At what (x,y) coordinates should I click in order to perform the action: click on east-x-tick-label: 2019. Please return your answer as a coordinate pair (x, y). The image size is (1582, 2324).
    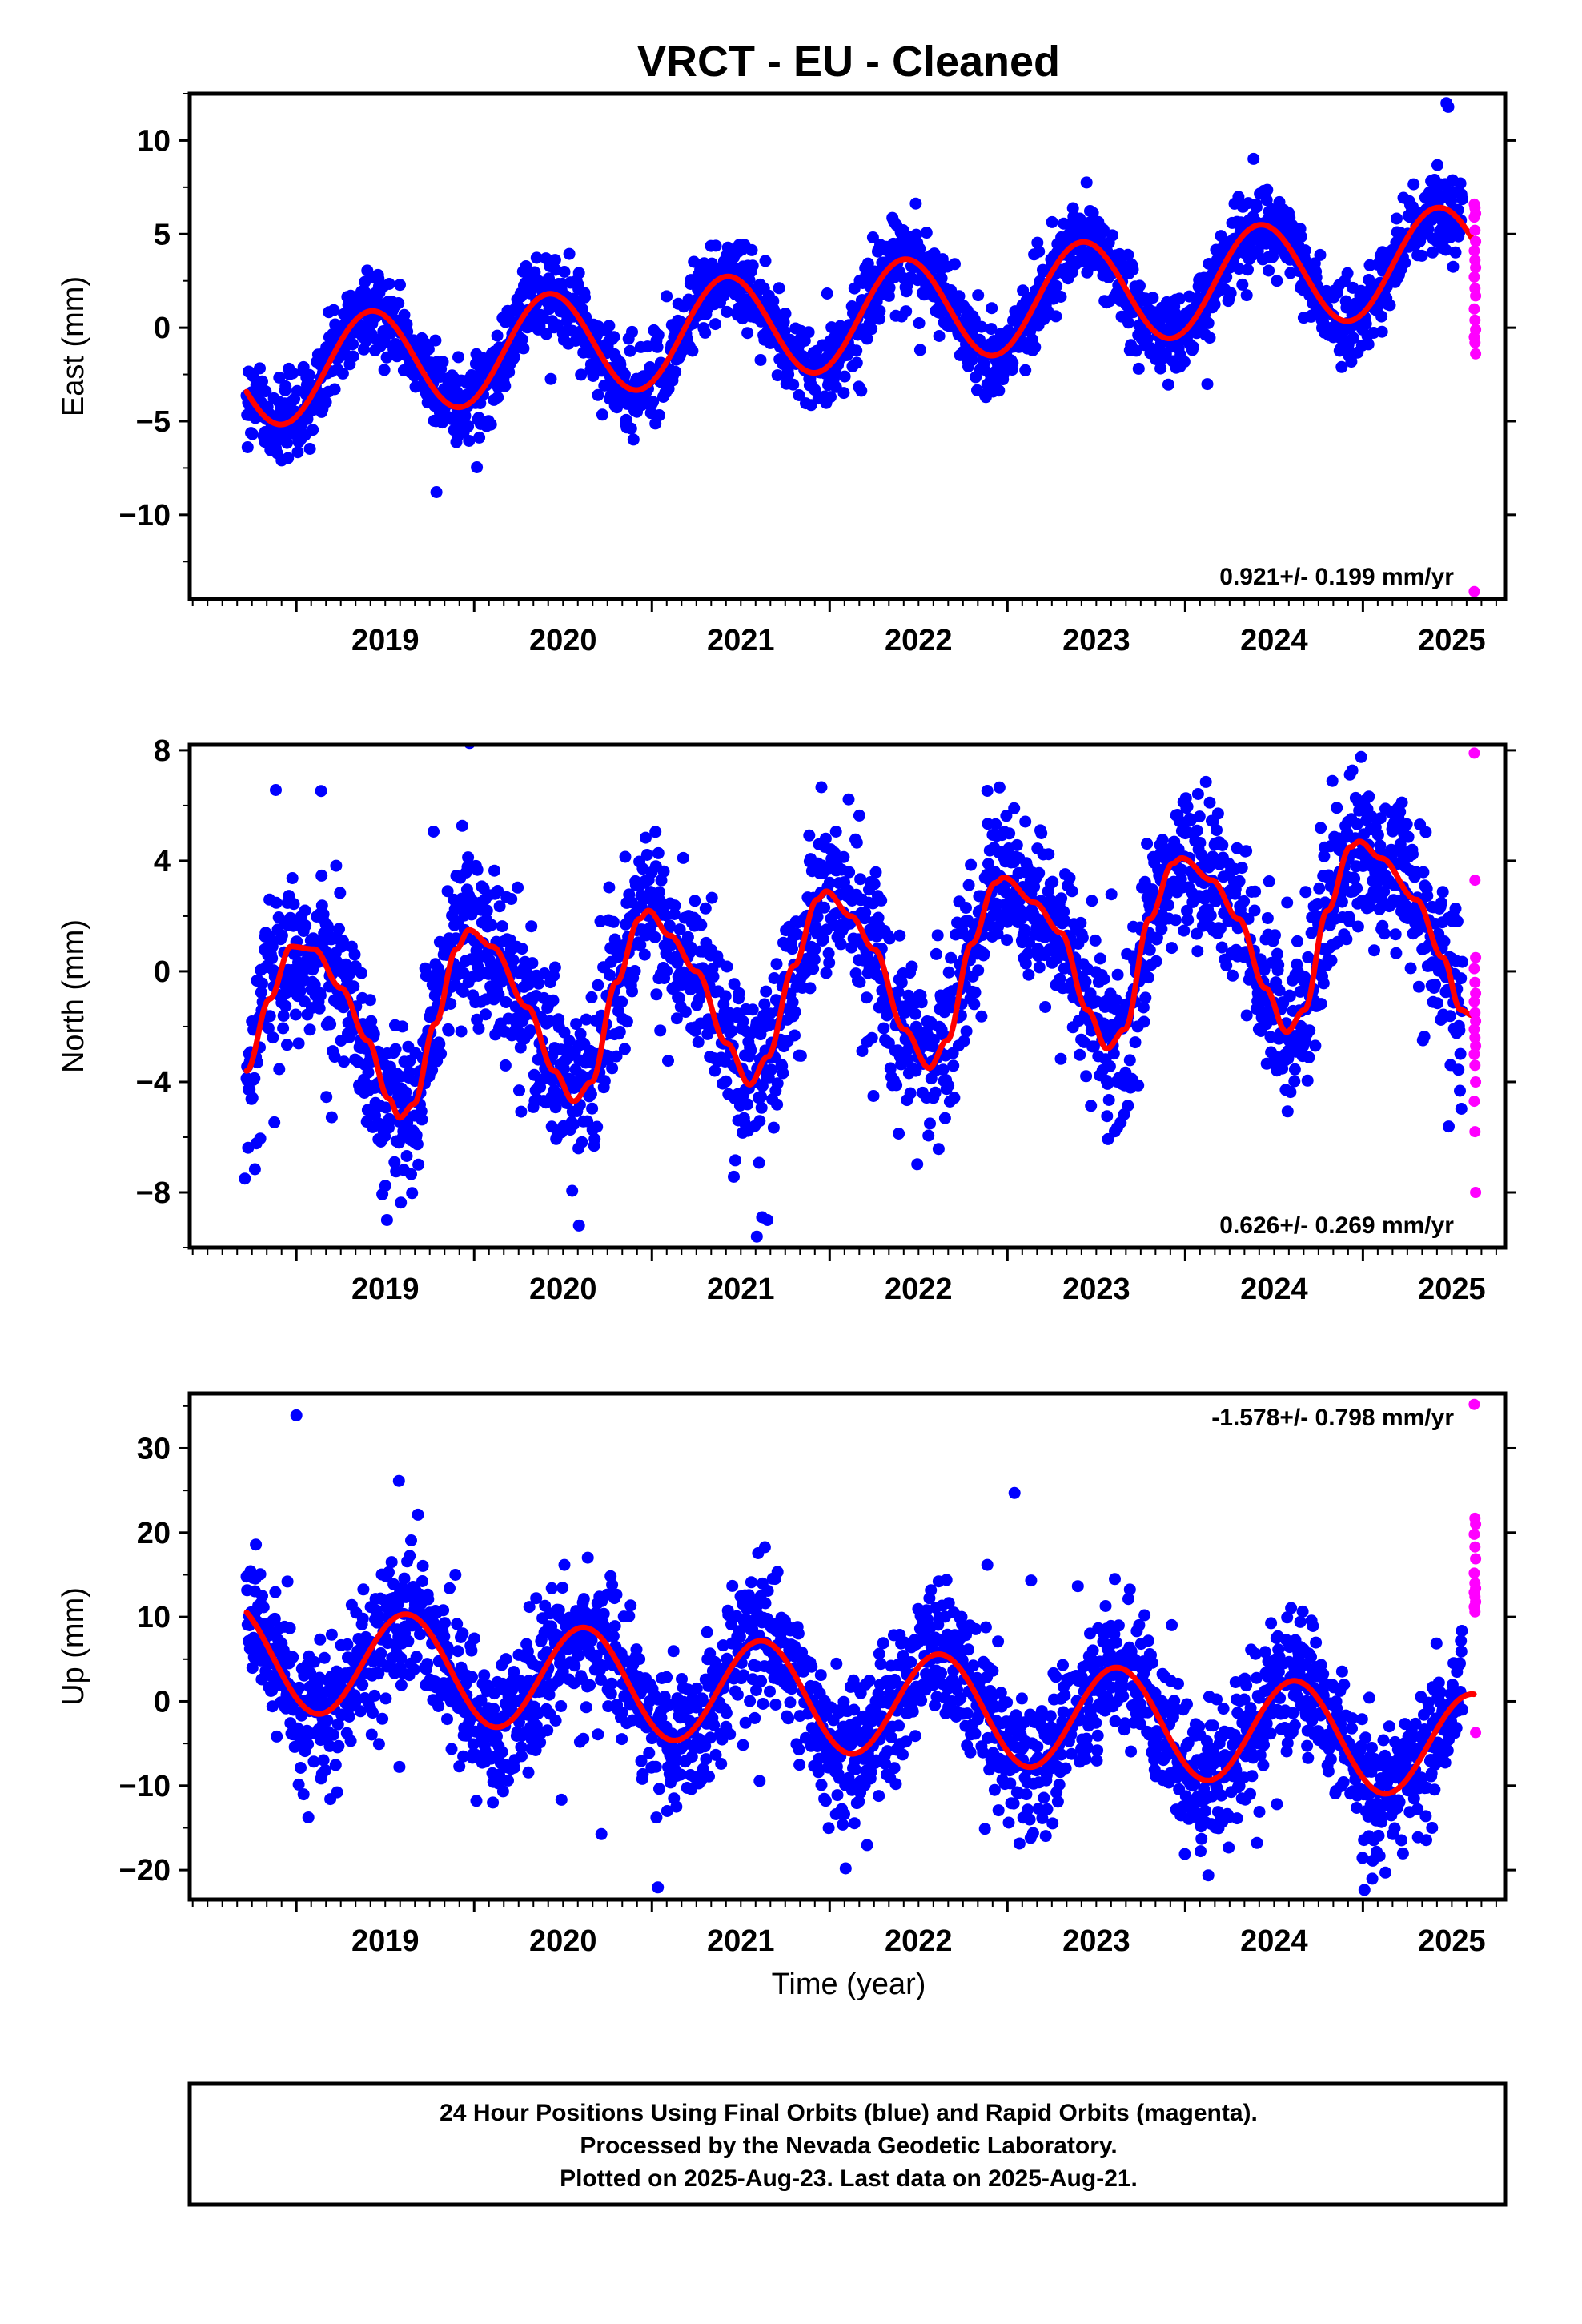
    Looking at the image, I should click on (385, 640).